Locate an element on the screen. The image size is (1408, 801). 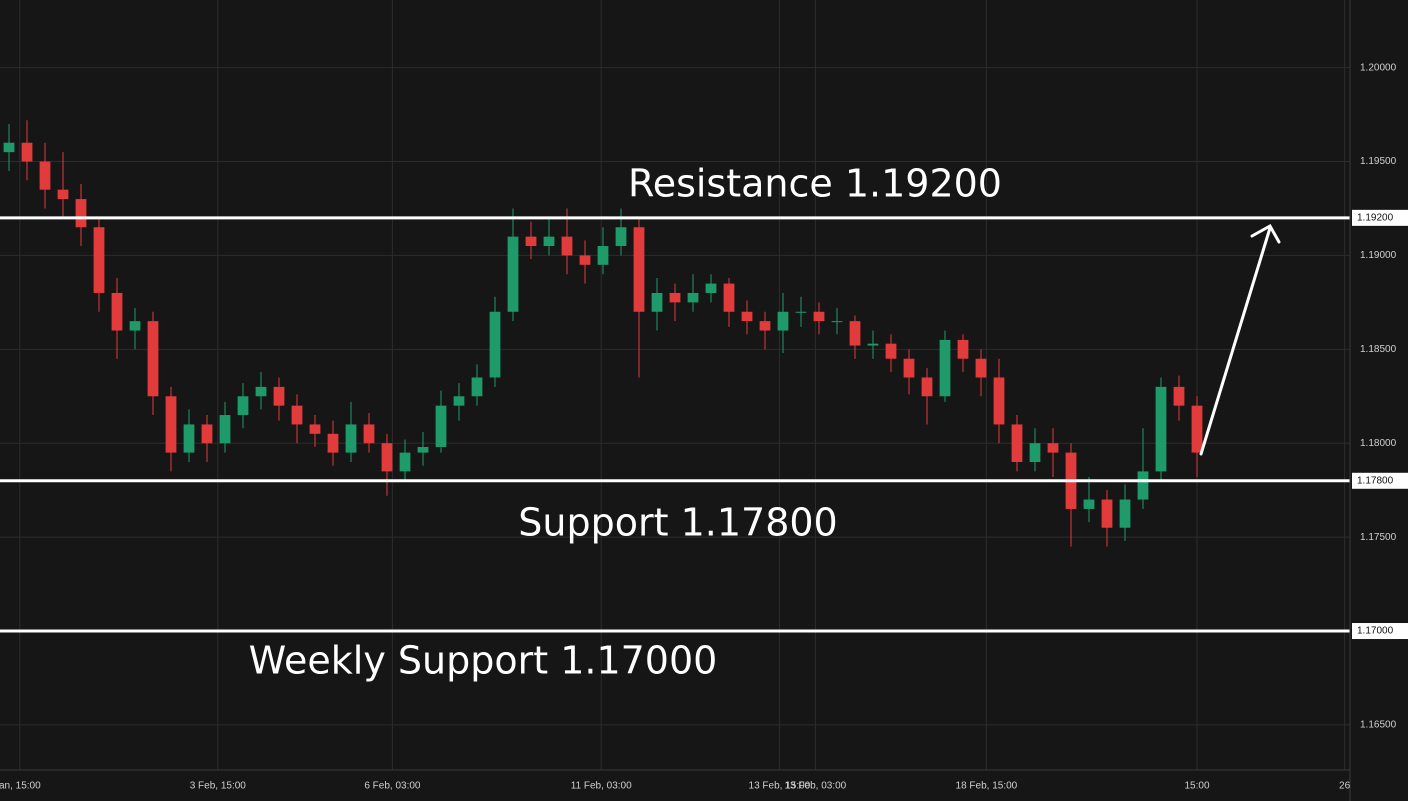
level-tag-label: 1.19200 is located at coordinates (1375, 217).